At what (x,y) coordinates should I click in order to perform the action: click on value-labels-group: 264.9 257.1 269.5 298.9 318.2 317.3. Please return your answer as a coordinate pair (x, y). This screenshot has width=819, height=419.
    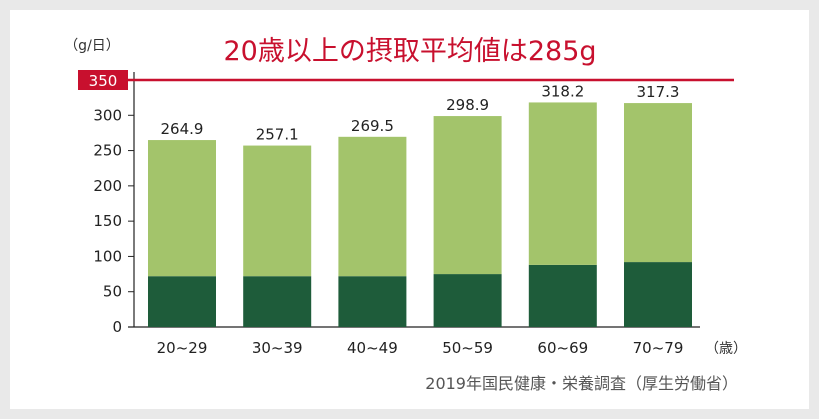
    Looking at the image, I should click on (420, 112).